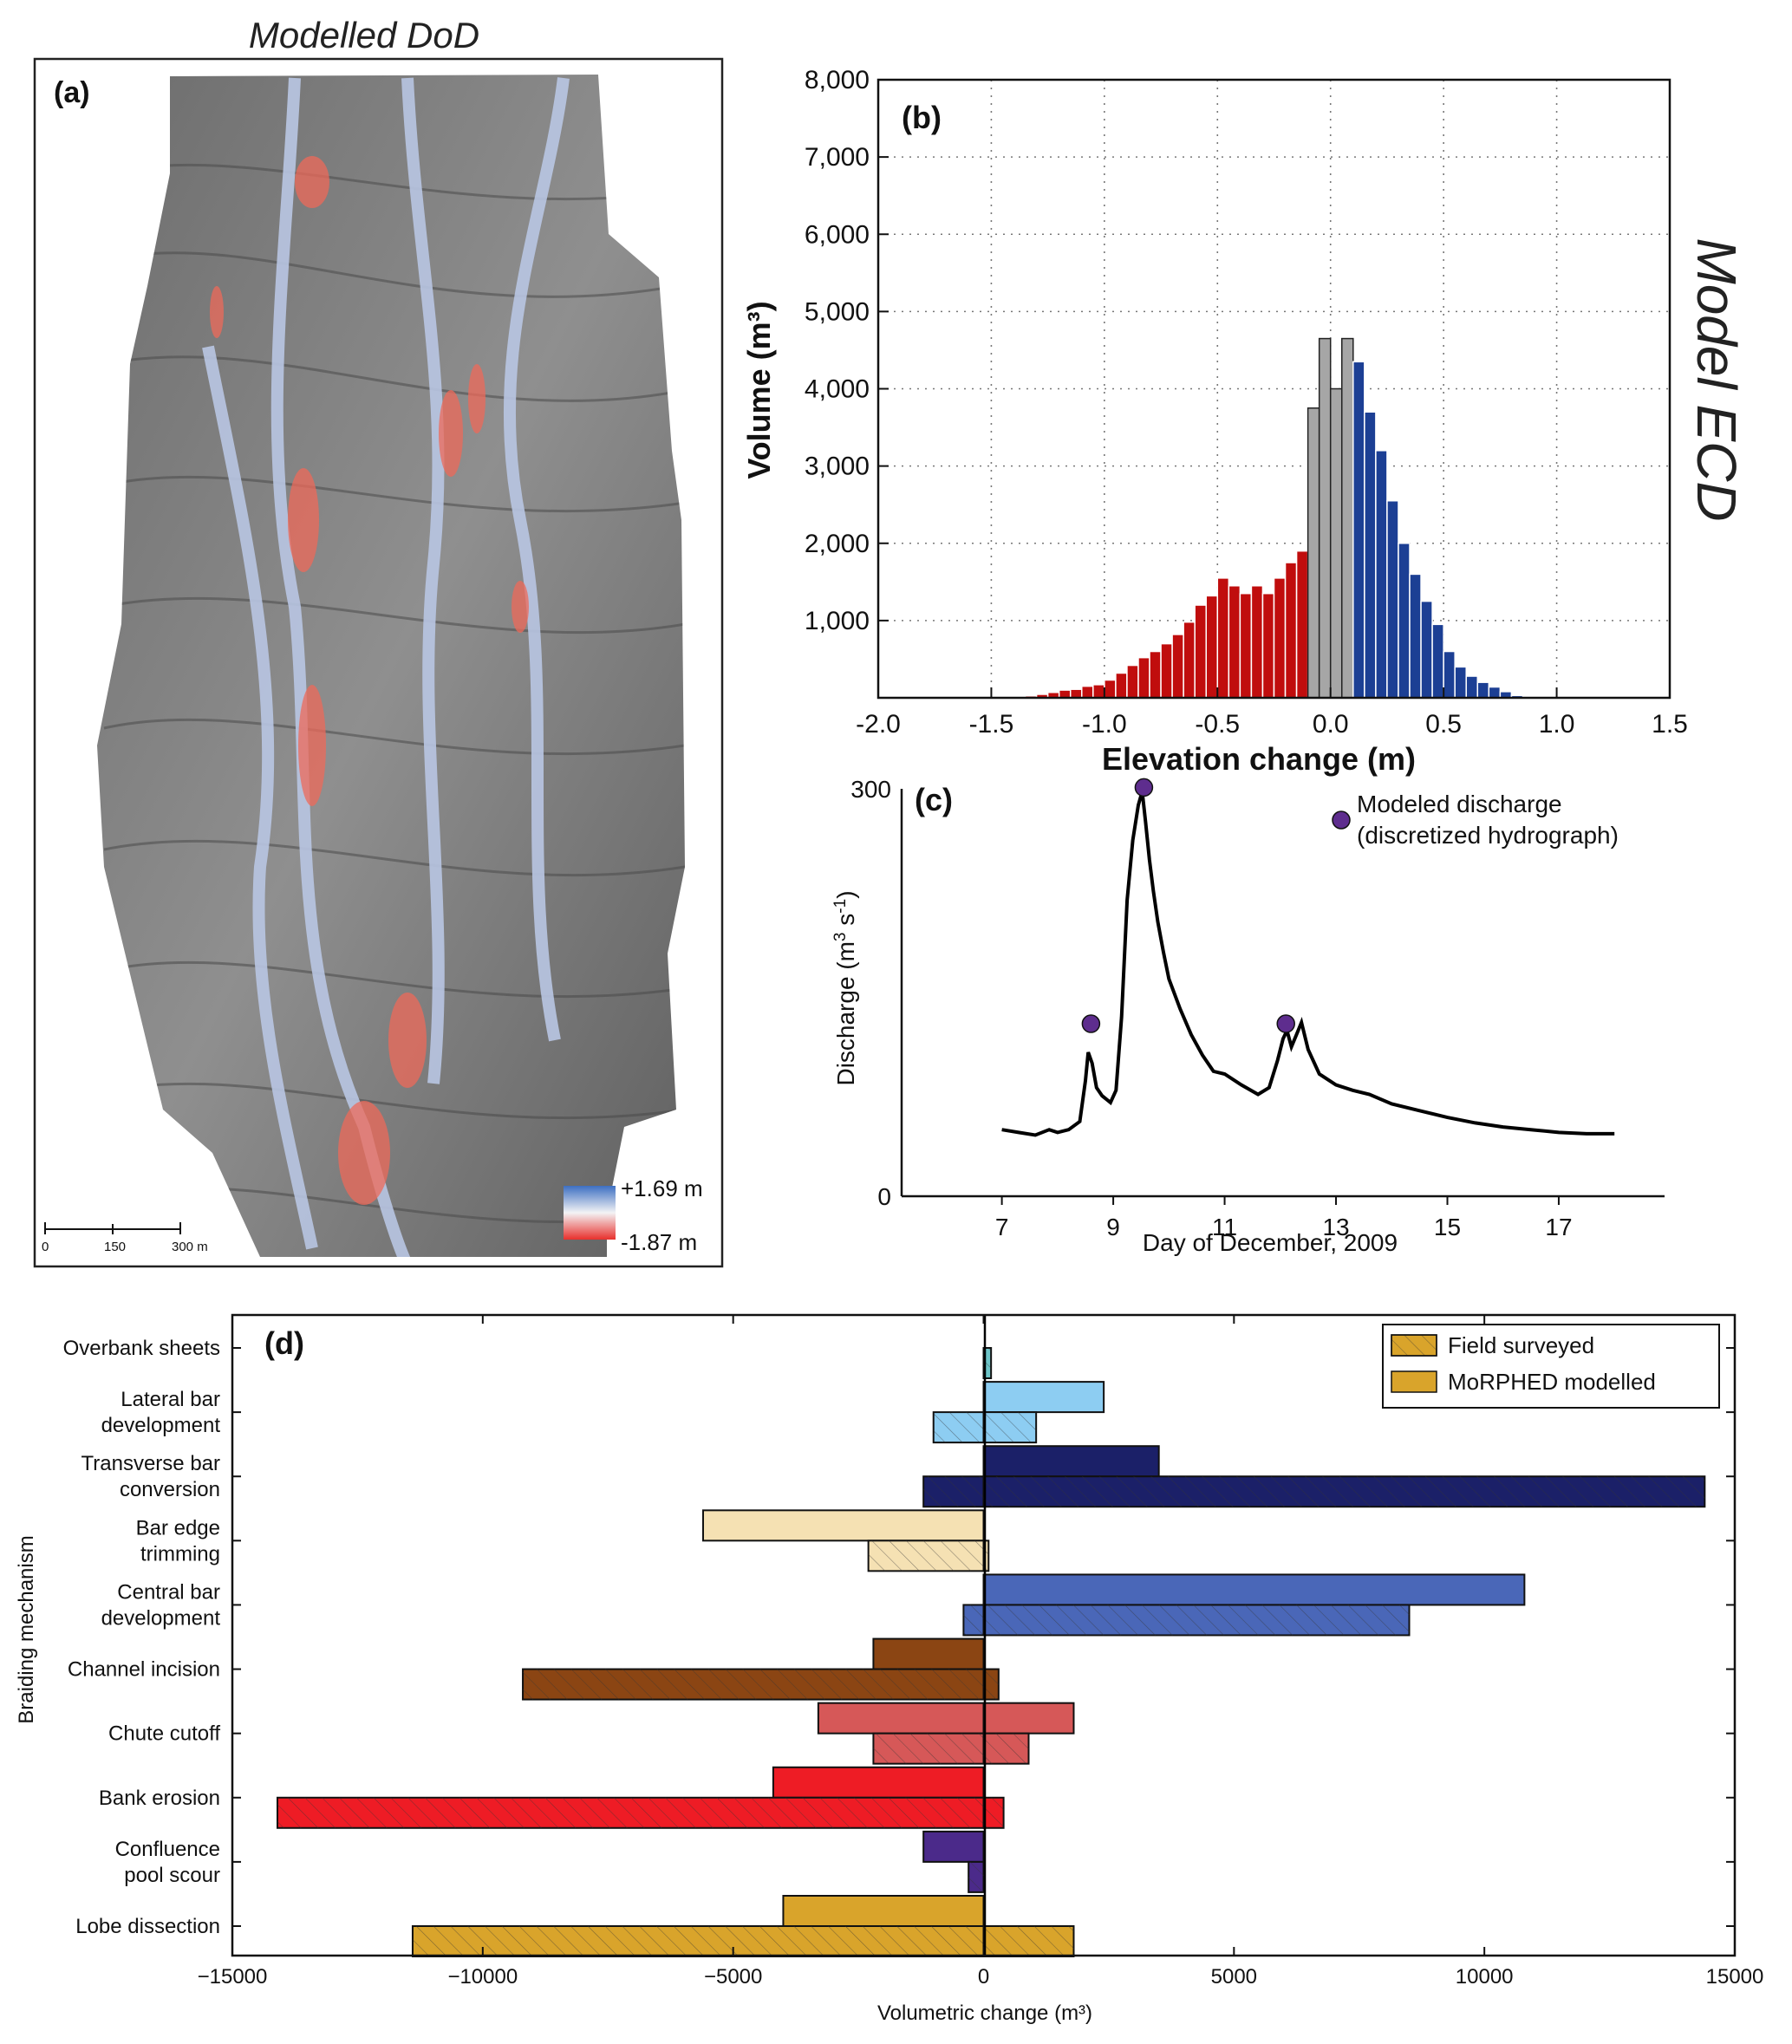 This screenshot has width=1792, height=2044. What do you see at coordinates (125, 1238) in the screenshot?
I see `scale-bar: 0 150 300 m` at bounding box center [125, 1238].